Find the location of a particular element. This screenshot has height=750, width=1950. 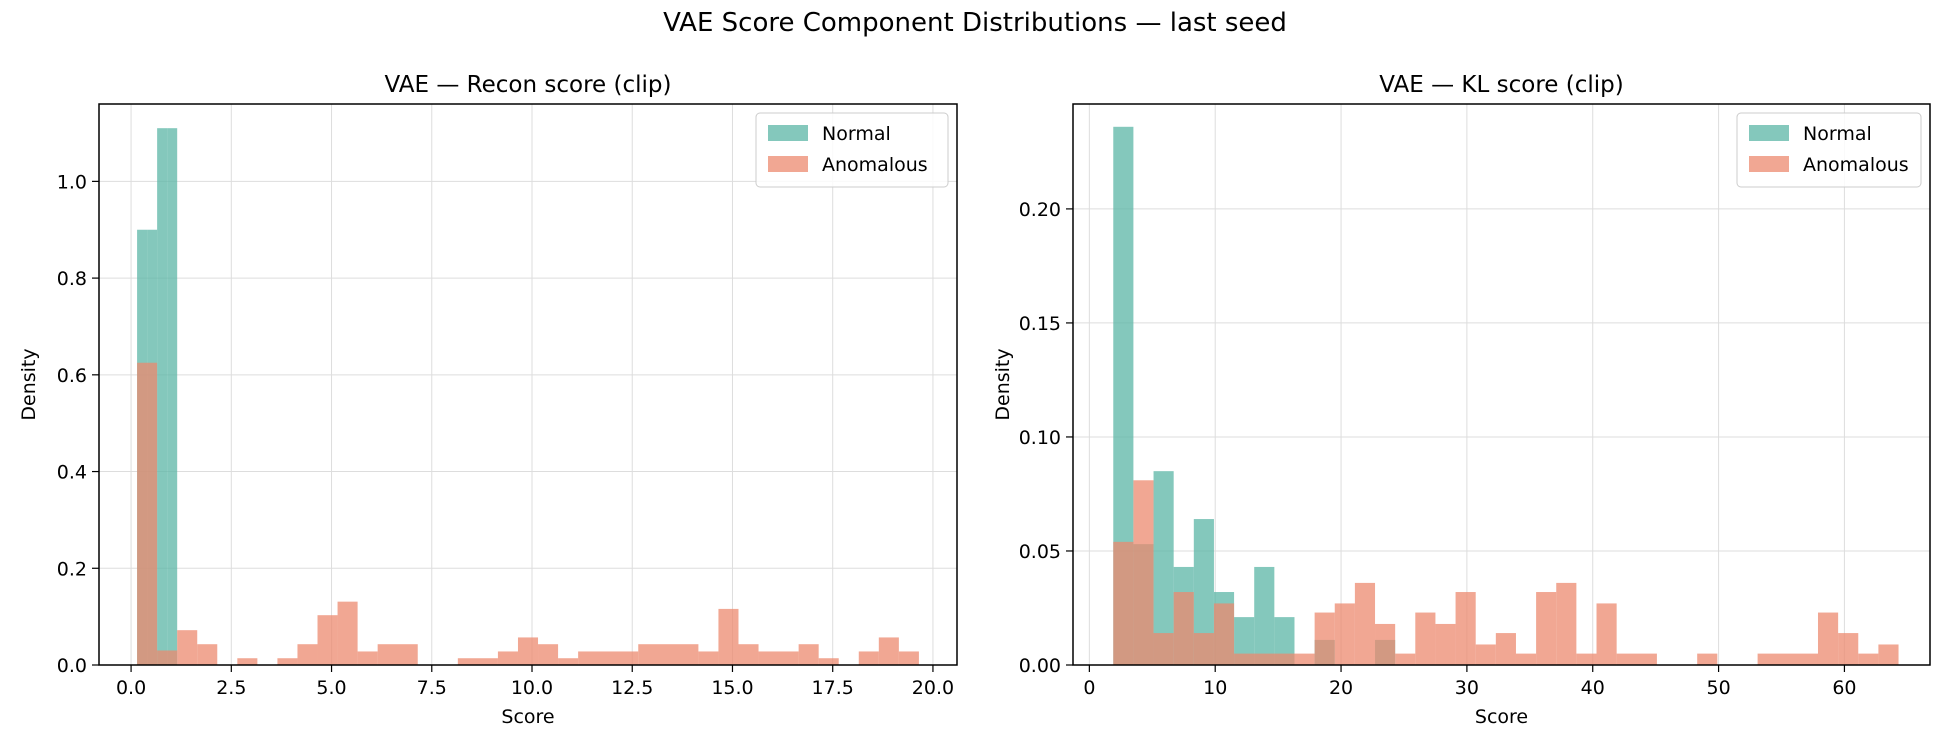

x-tick-label: 7.5 is located at coordinates (432, 688).